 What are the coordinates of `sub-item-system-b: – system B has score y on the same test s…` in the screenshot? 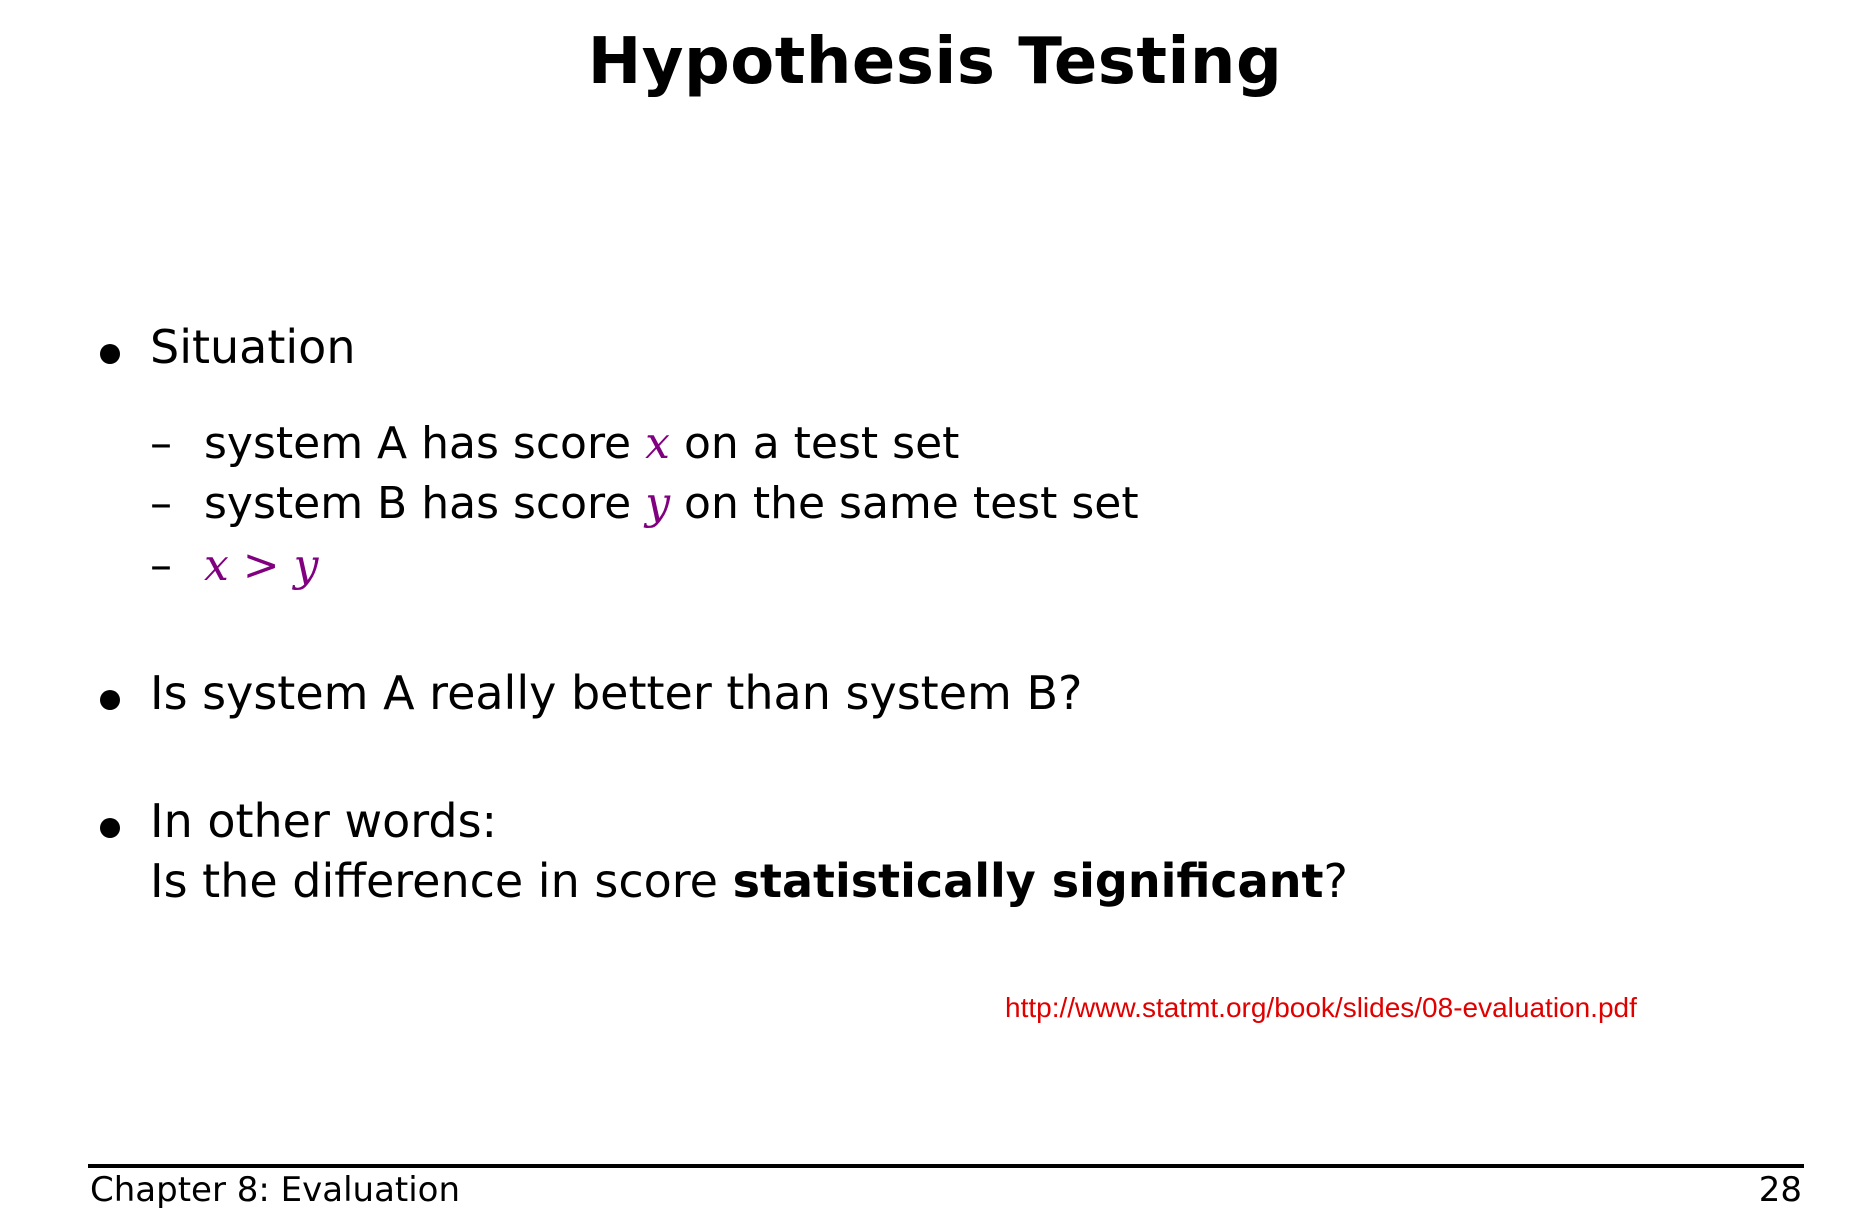 It's located at (644, 504).